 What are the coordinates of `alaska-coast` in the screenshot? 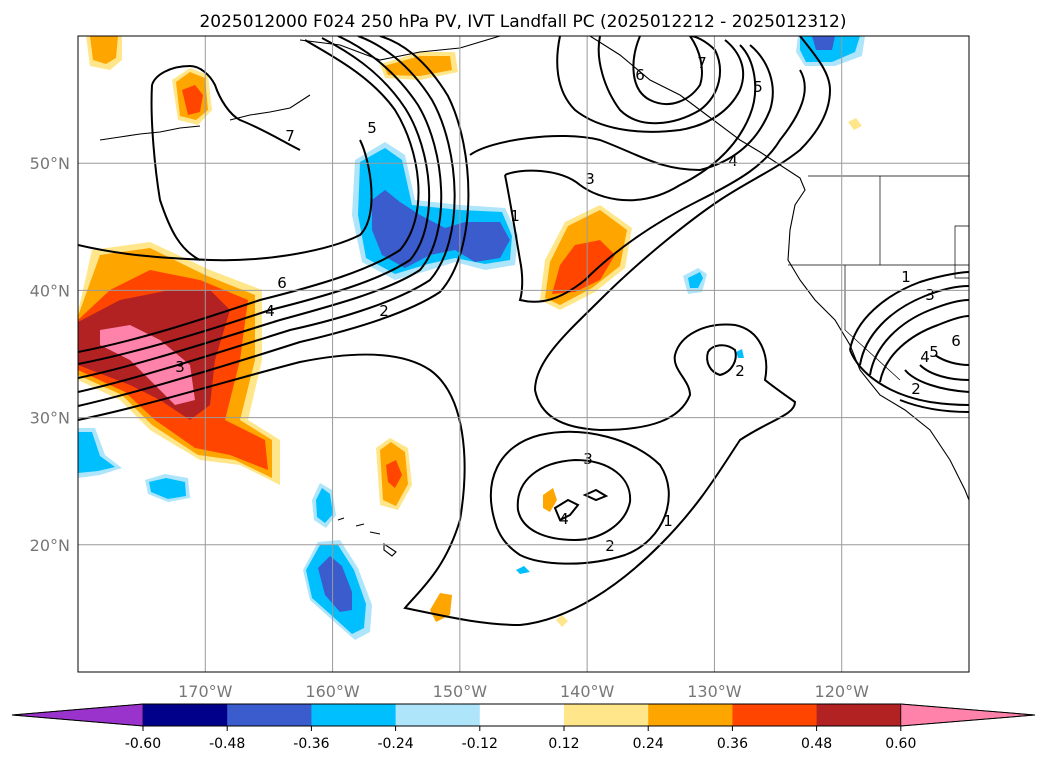 It's located at (270, 107).